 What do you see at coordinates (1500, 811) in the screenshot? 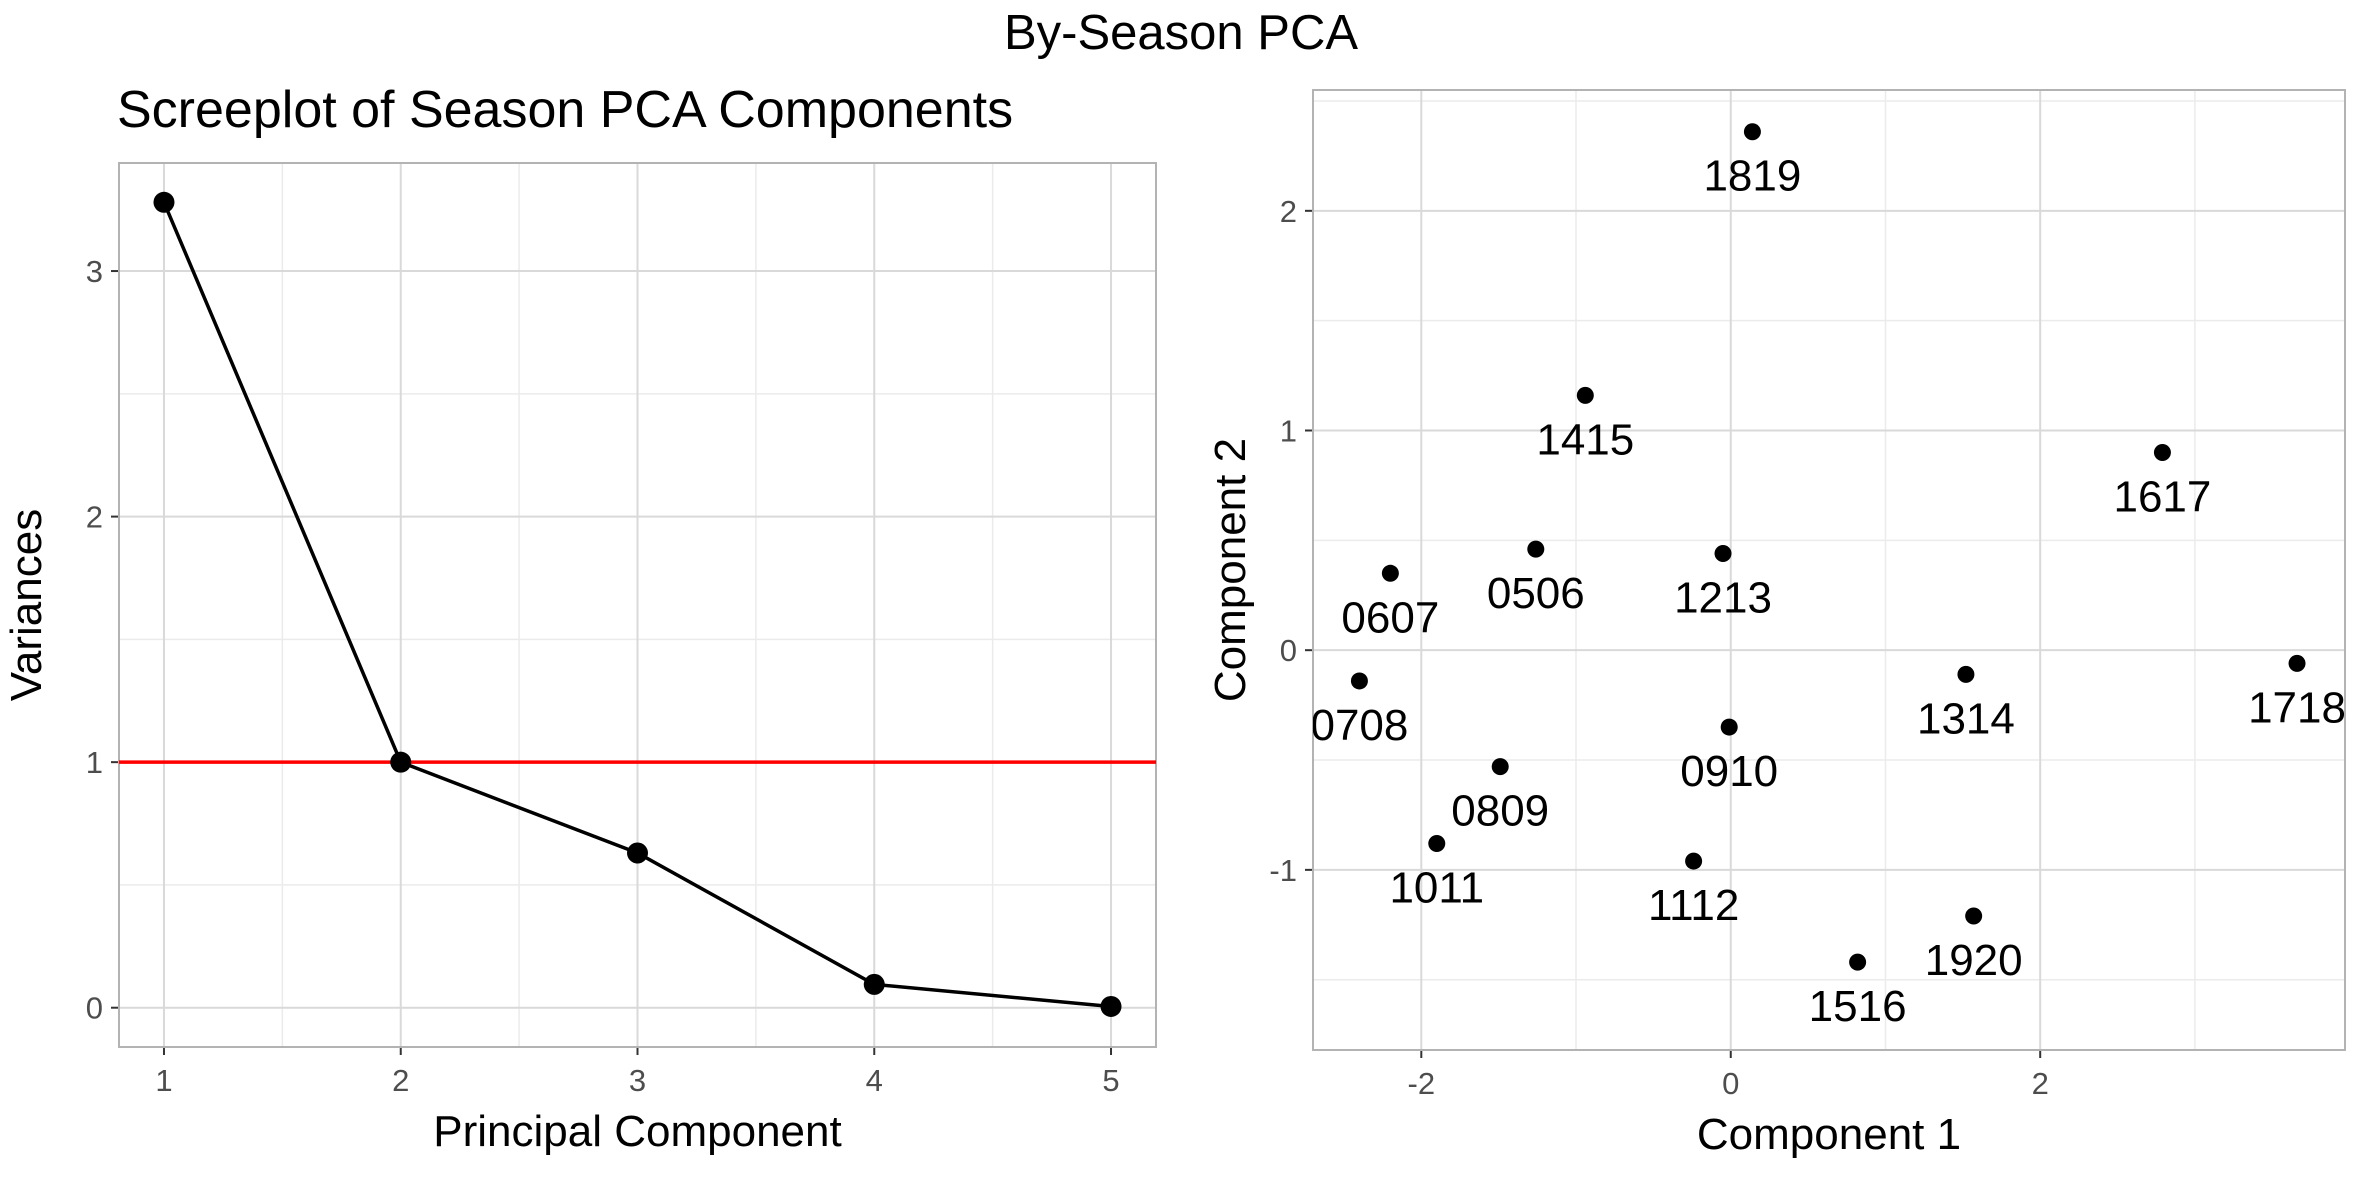
I see `season-label: 0809` at bounding box center [1500, 811].